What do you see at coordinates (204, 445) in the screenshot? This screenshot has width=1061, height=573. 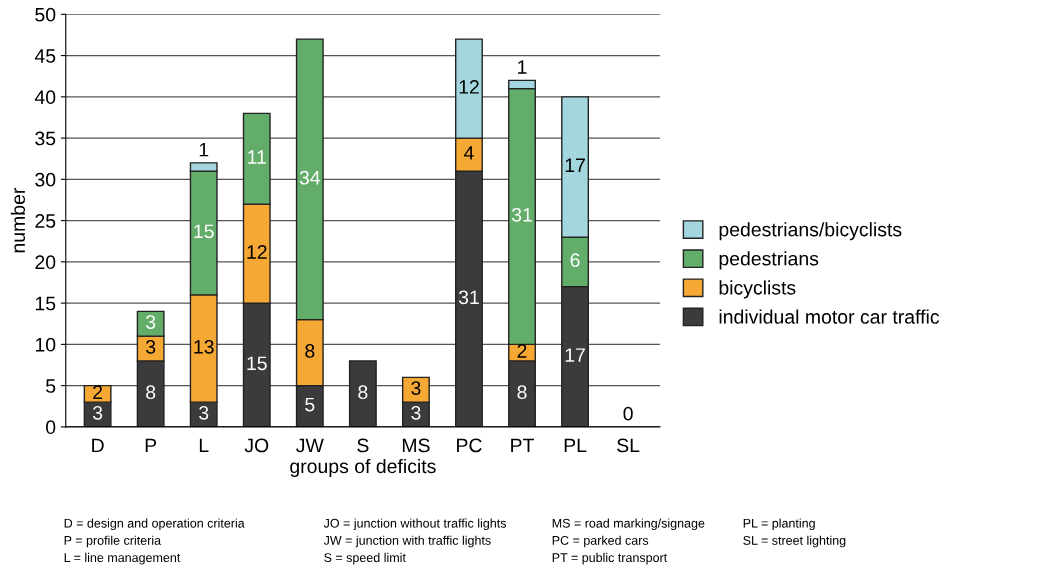 I see `x-tick-label: L` at bounding box center [204, 445].